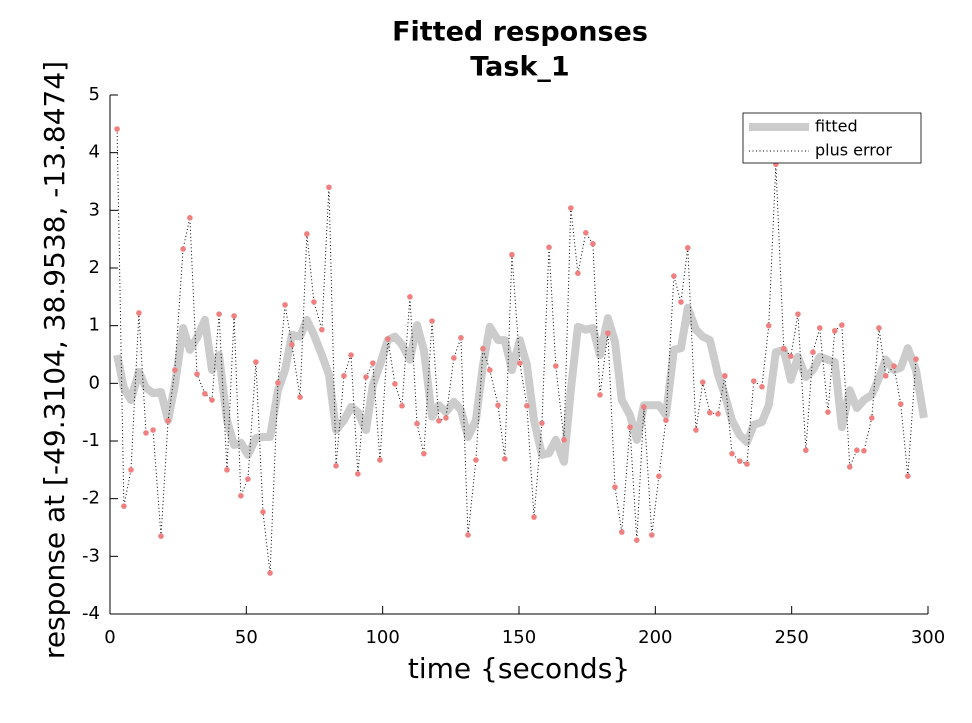  Describe the element at coordinates (519, 668) in the screenshot. I see `x-axis-label: time {seconds}` at that location.